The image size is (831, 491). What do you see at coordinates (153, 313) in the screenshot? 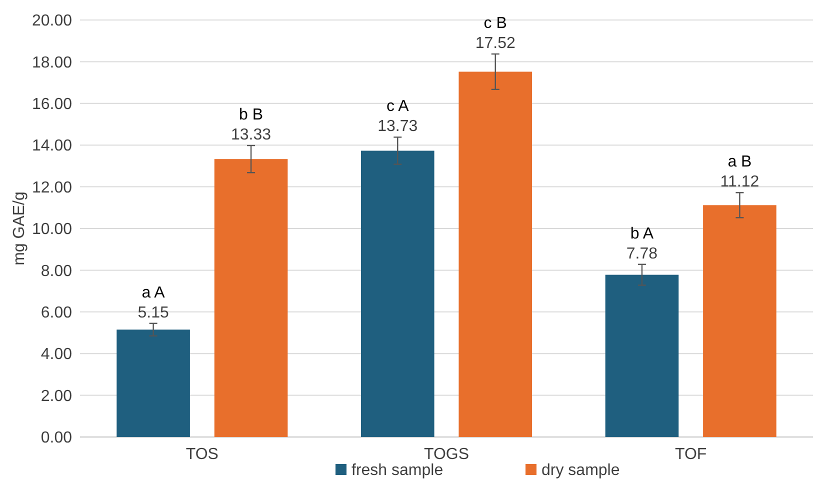
I see `data-label: 5.15` at bounding box center [153, 313].